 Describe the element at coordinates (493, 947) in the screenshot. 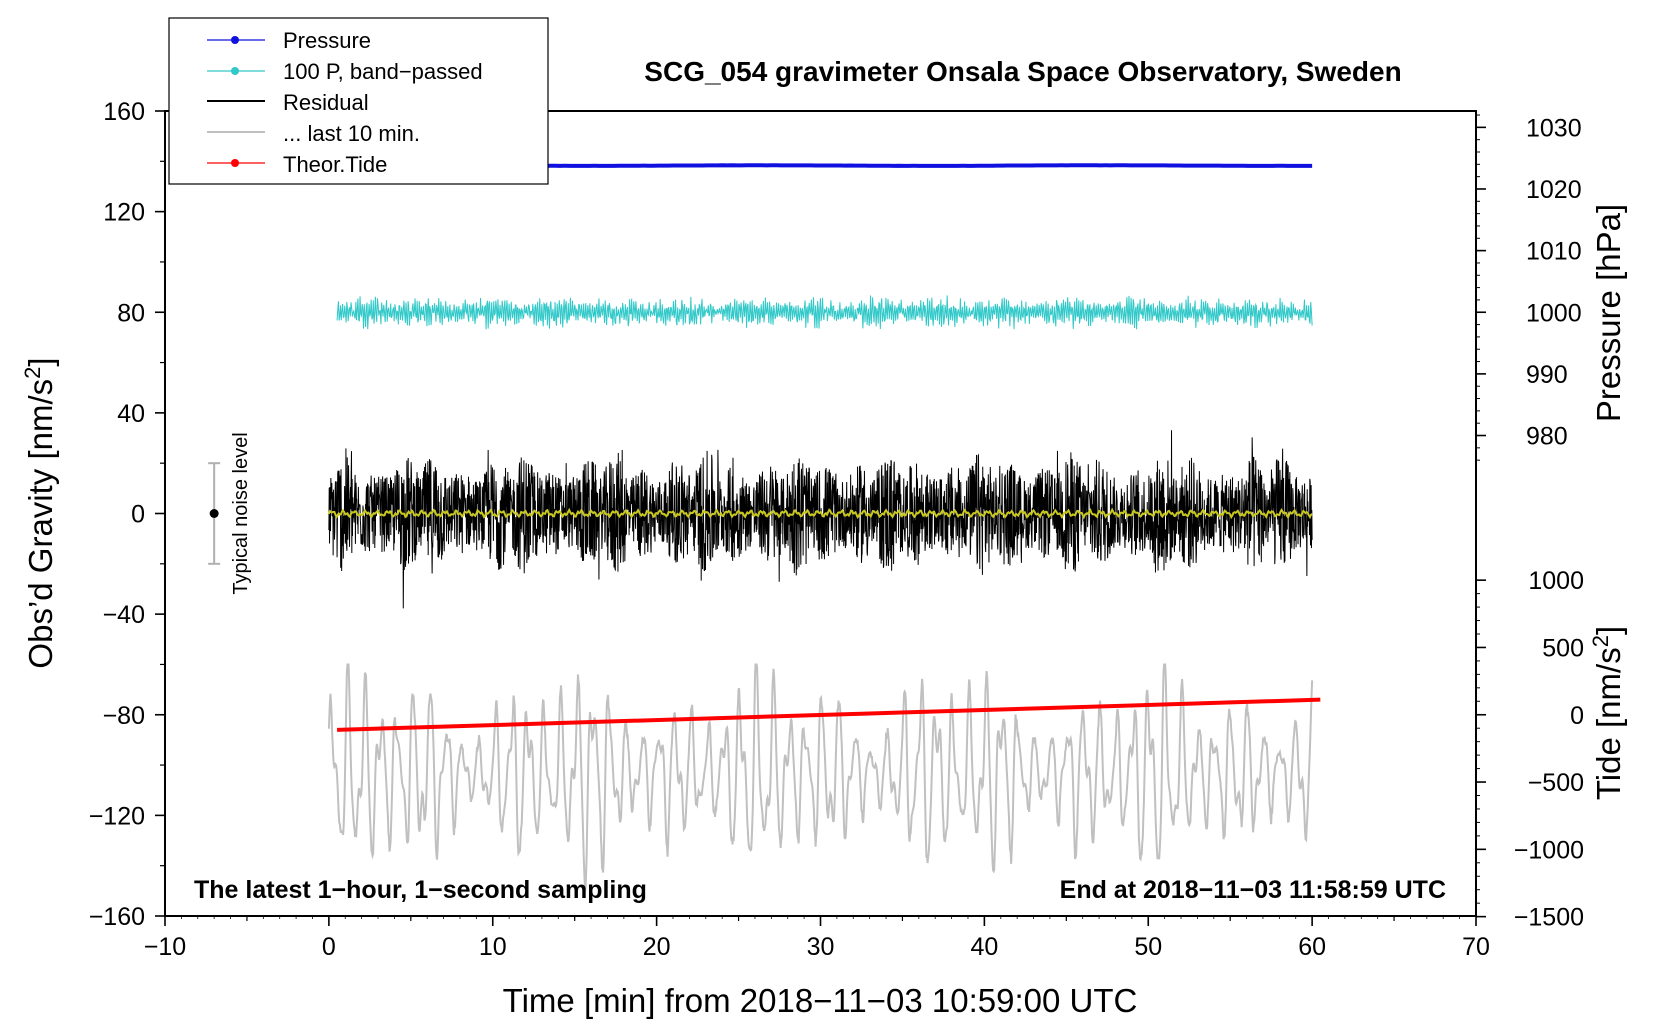

I see `x-tick-label: 10` at that location.